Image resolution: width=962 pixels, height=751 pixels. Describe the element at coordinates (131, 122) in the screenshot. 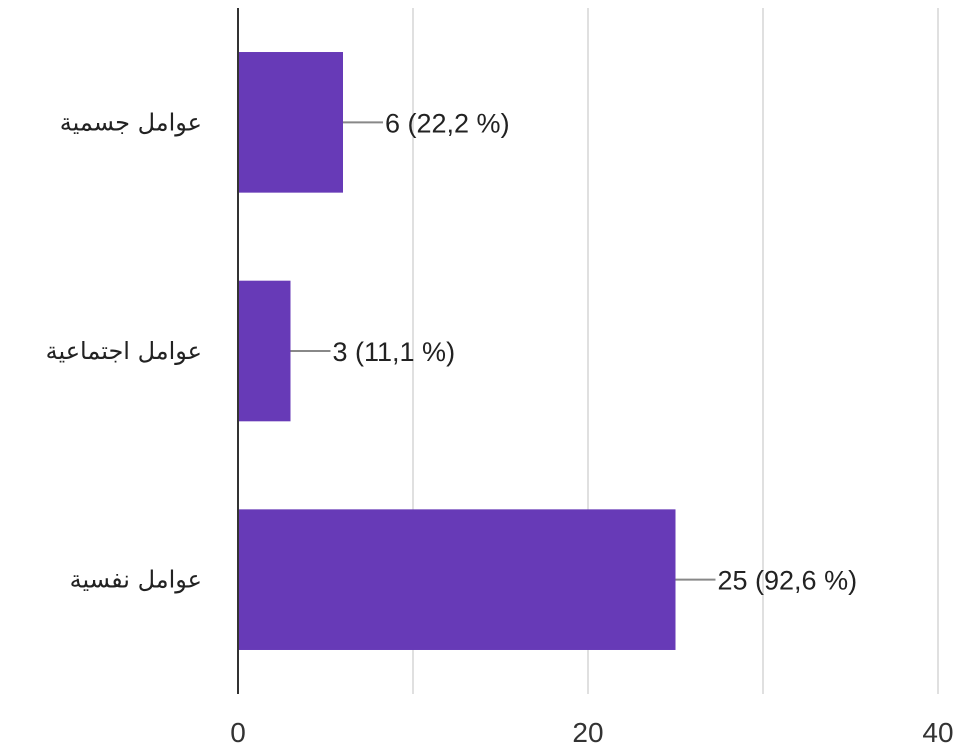

I see `category-label: عوامل جسمية` at that location.